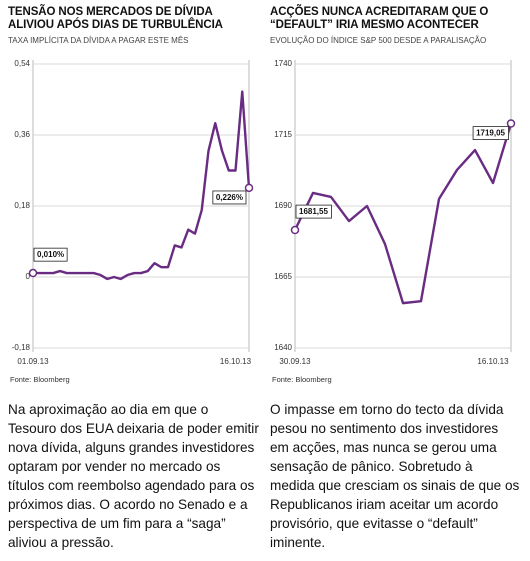  I want to click on y-tick-label: 1740, so click(283, 63).